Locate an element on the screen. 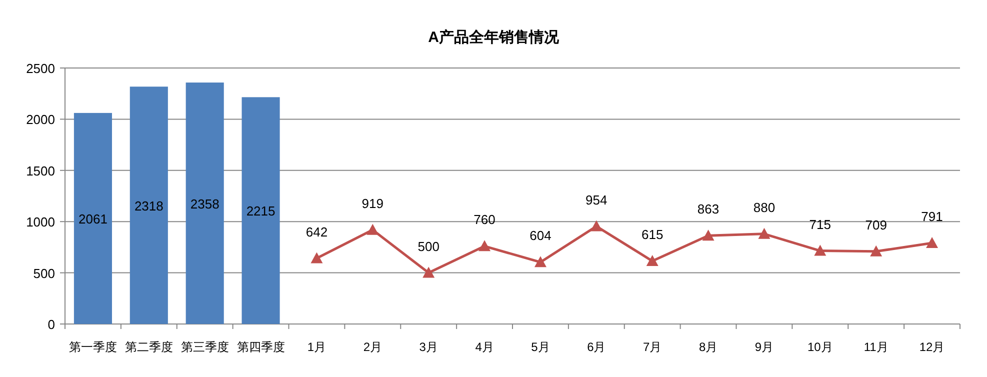  y-tick-label: 1000 is located at coordinates (40, 222).